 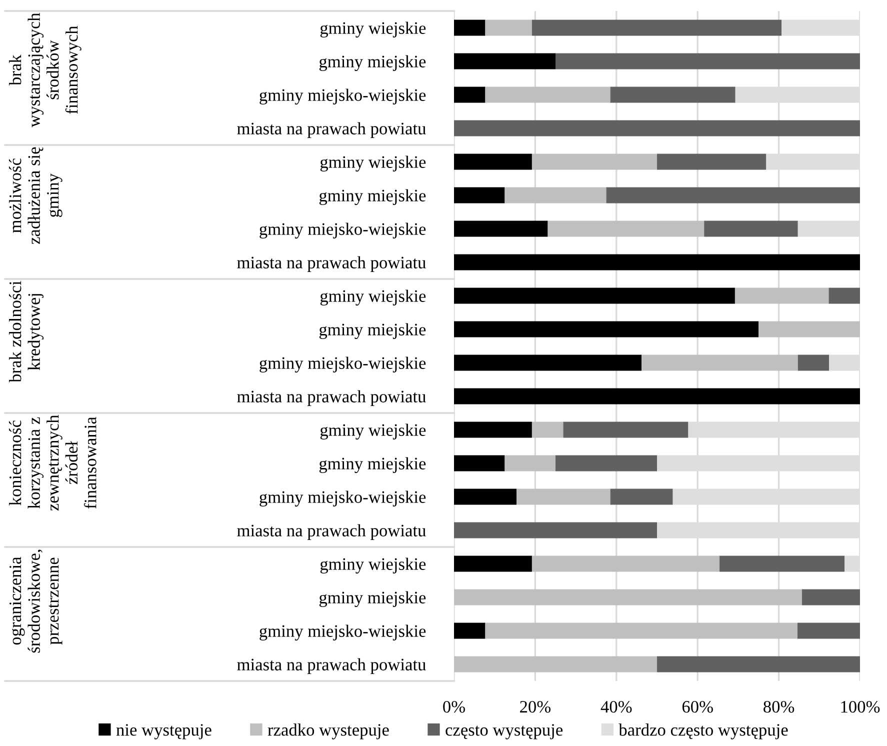 What do you see at coordinates (616, 706) in the screenshot?
I see `x-tick-label: 40%` at bounding box center [616, 706].